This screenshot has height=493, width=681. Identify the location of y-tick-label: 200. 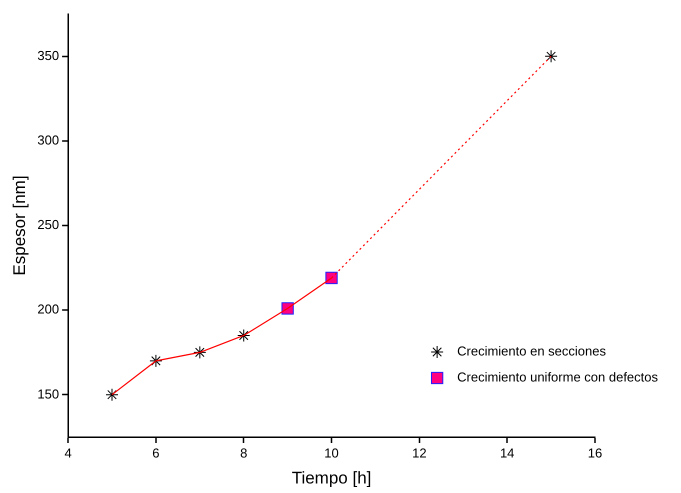
(48, 309).